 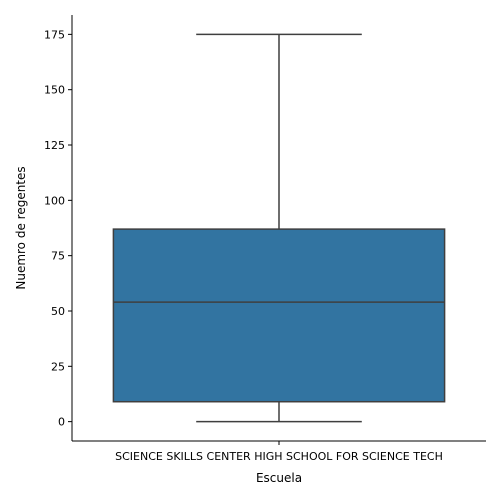 I want to click on y-tick-label: 125, so click(x=54, y=145).